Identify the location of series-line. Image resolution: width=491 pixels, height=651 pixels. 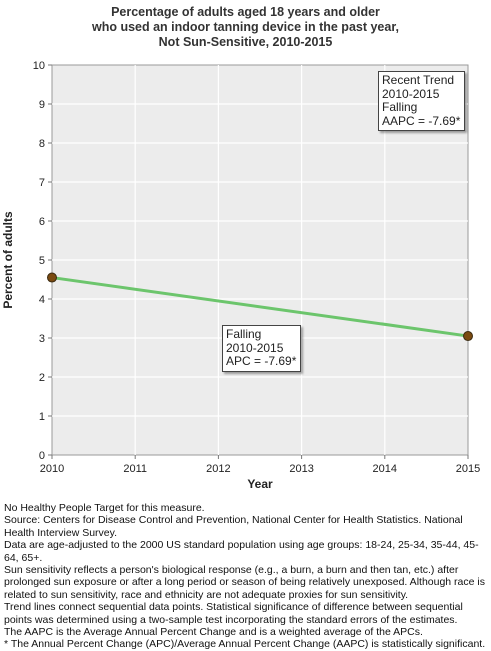
(260, 307).